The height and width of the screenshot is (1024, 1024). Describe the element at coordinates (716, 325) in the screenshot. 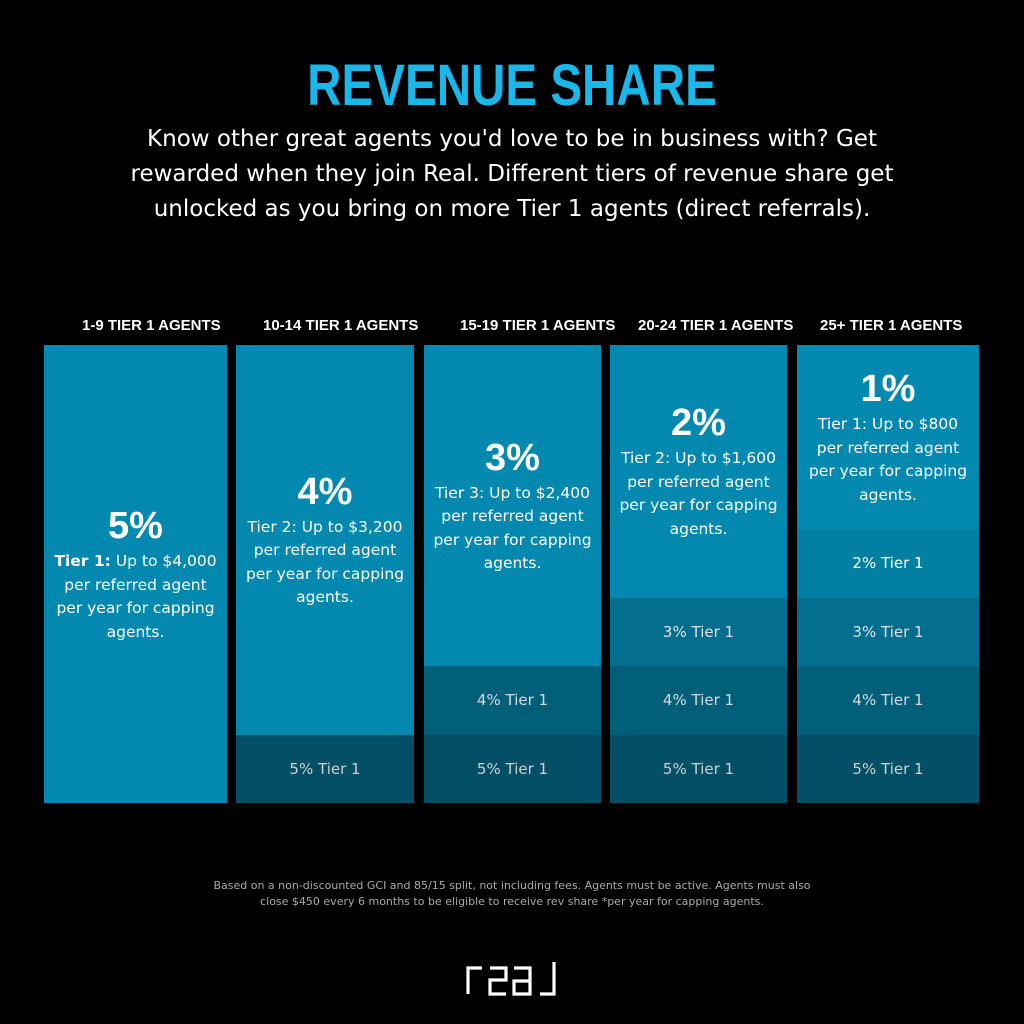

I see `column-header-4: 20-24 TIER 1 AGENTS` at that location.